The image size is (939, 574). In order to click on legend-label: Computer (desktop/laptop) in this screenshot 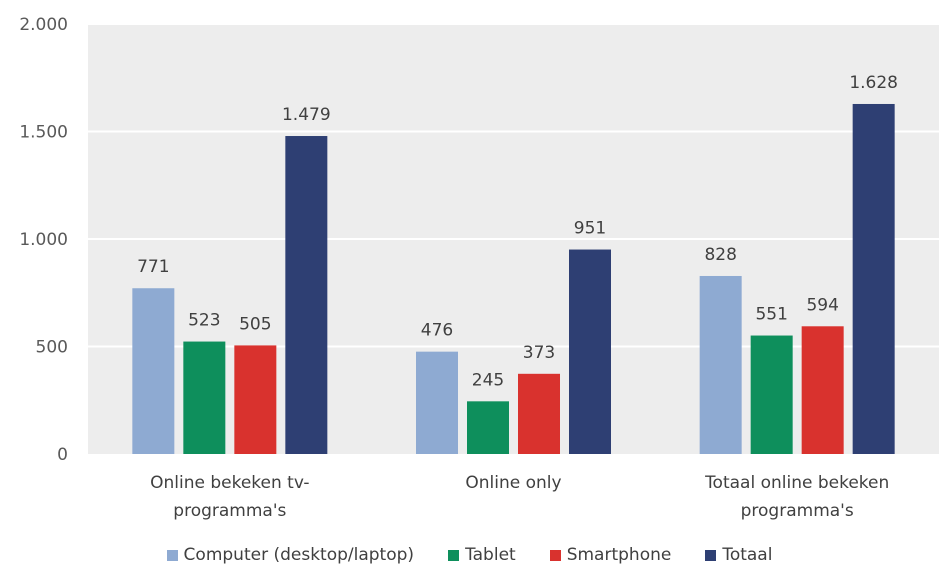, I will do `click(299, 555)`.